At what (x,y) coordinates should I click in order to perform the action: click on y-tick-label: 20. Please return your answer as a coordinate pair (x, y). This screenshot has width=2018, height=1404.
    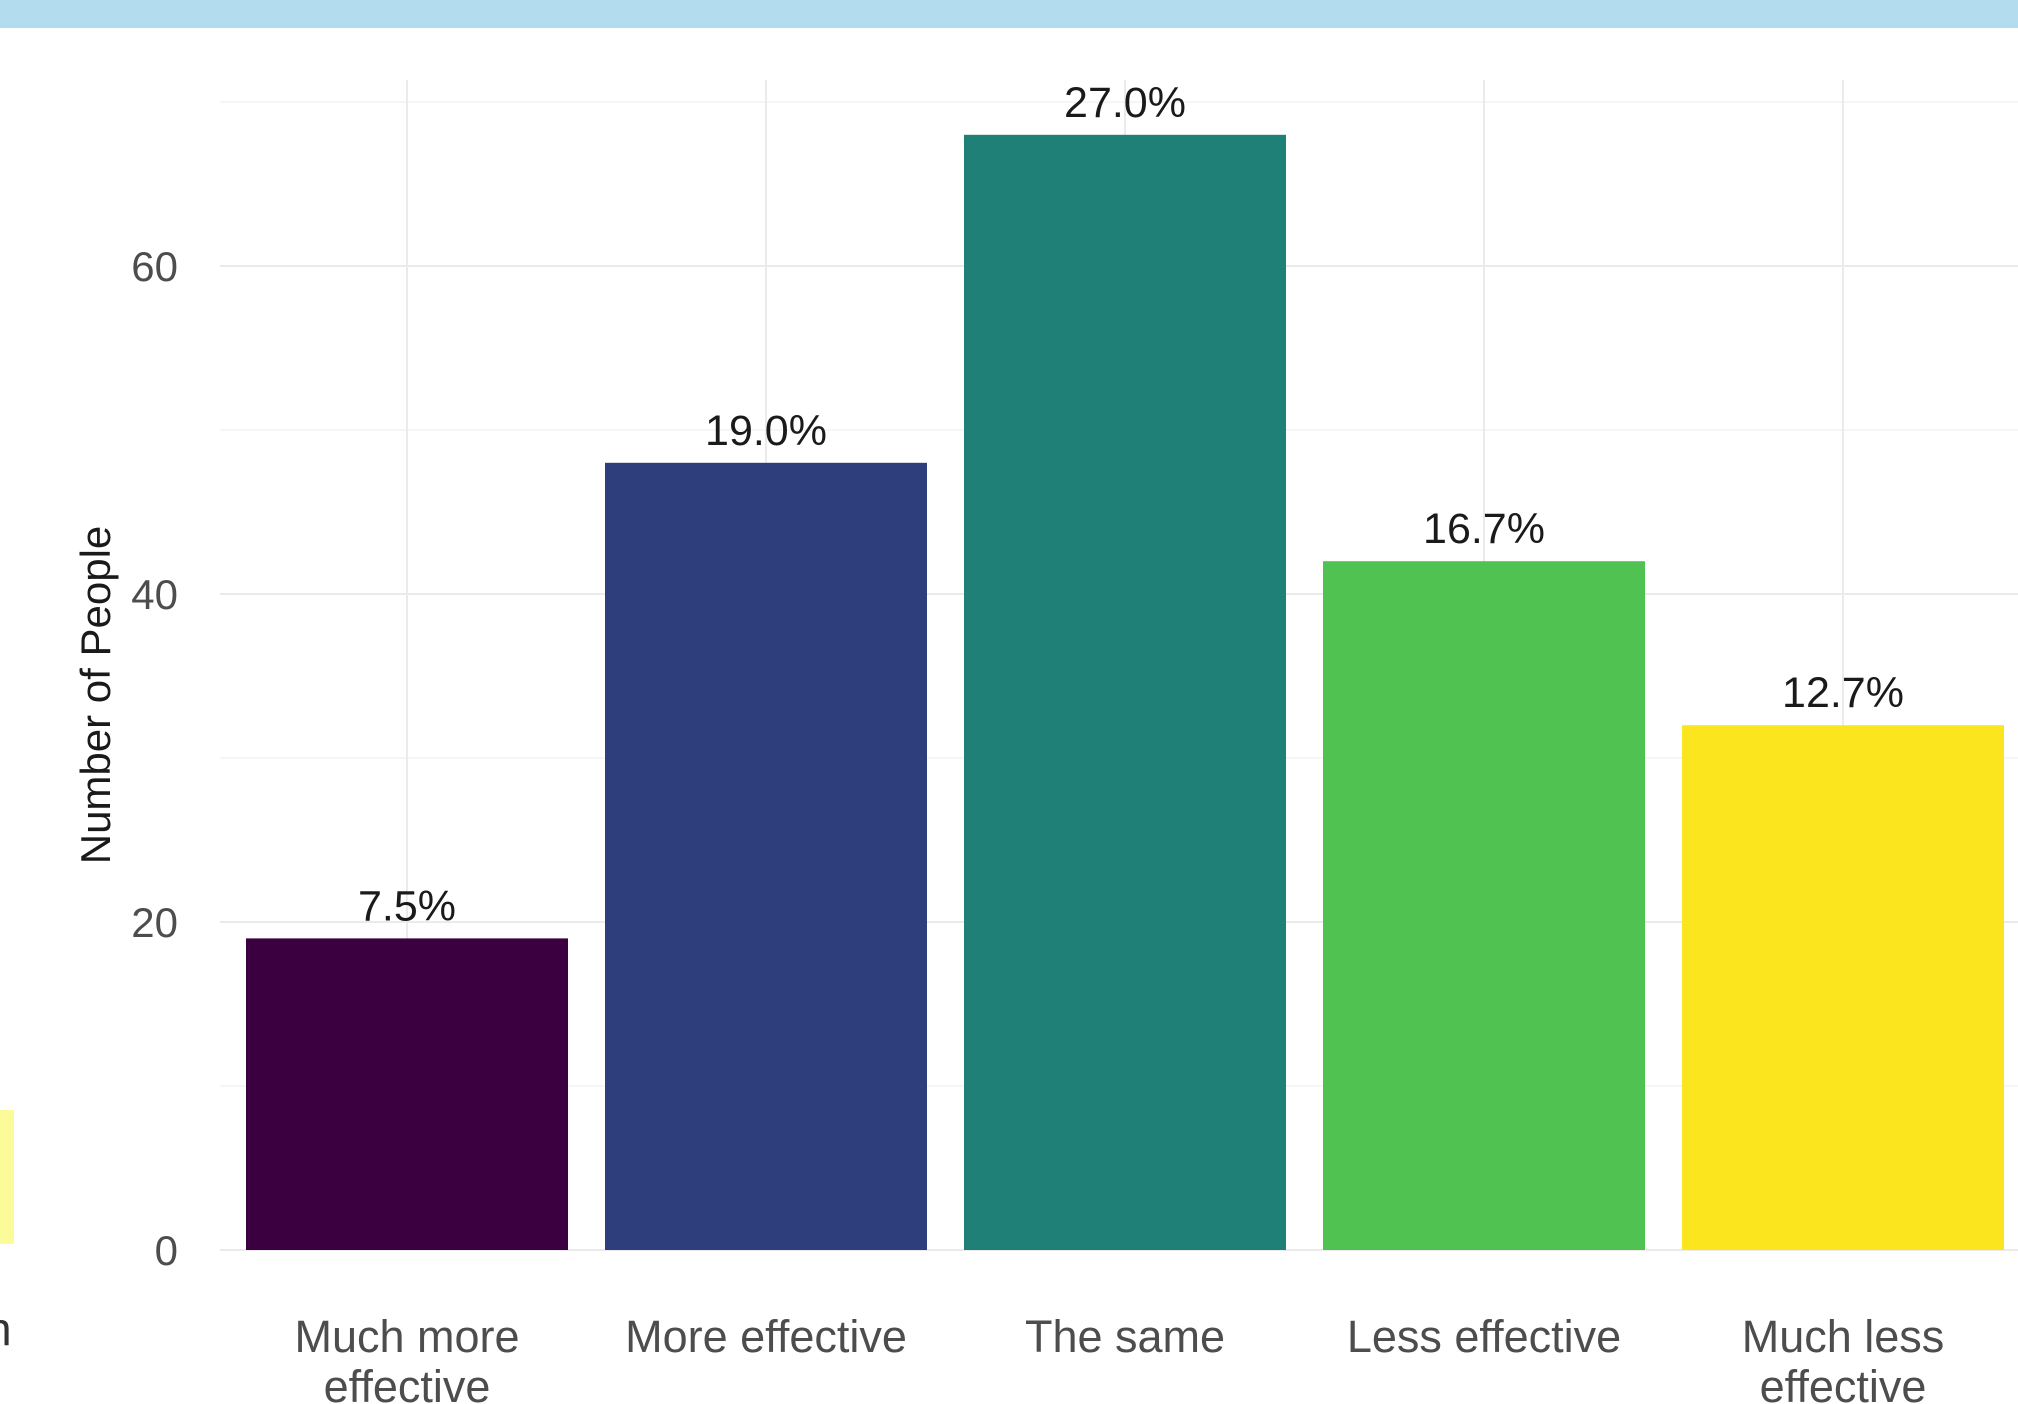
    Looking at the image, I should click on (154, 922).